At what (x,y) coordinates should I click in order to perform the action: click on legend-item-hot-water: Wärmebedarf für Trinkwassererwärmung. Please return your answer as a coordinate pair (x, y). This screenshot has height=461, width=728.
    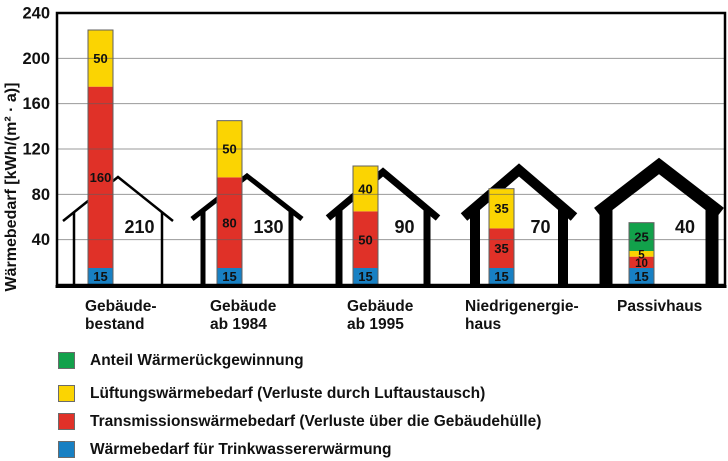
    Looking at the image, I should click on (225, 450).